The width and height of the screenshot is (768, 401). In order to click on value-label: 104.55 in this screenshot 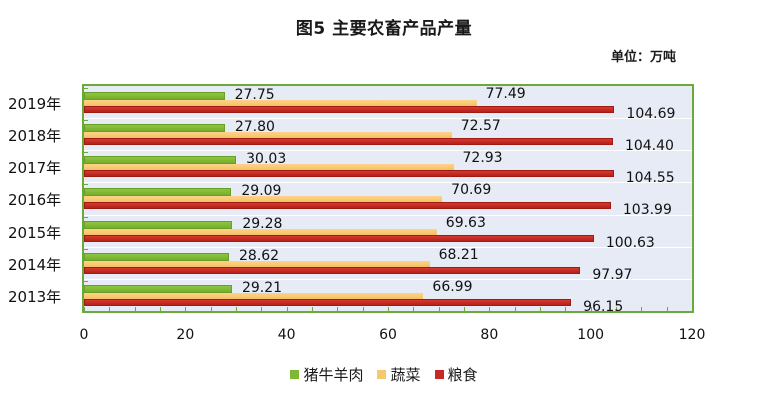, I will do `click(650, 178)`.